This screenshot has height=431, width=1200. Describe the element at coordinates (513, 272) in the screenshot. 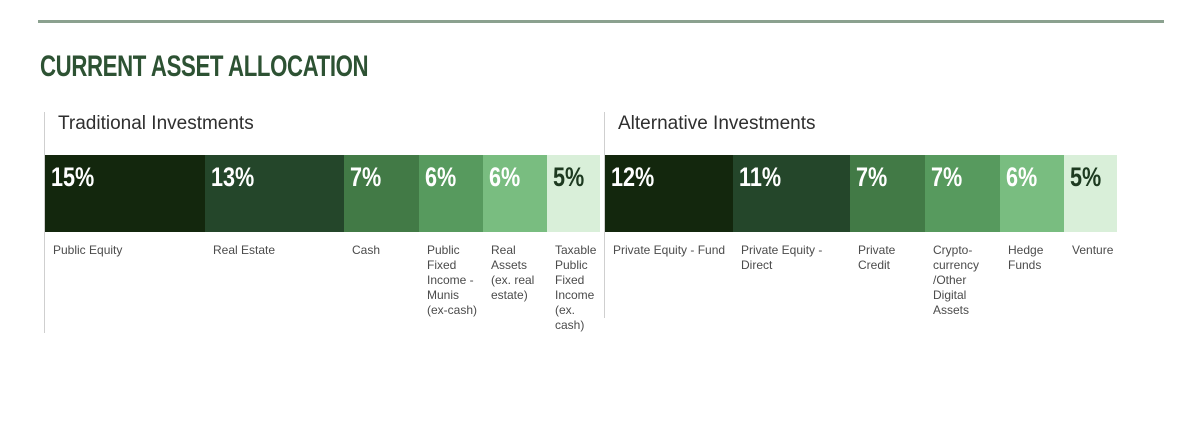

I see `segment-label: Real Assets (ex. real estate)` at that location.